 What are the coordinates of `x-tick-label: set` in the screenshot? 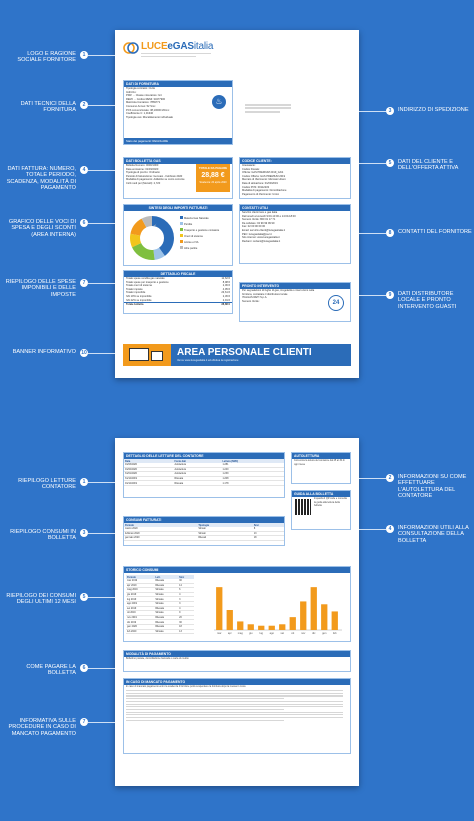 It's located at (283, 633).